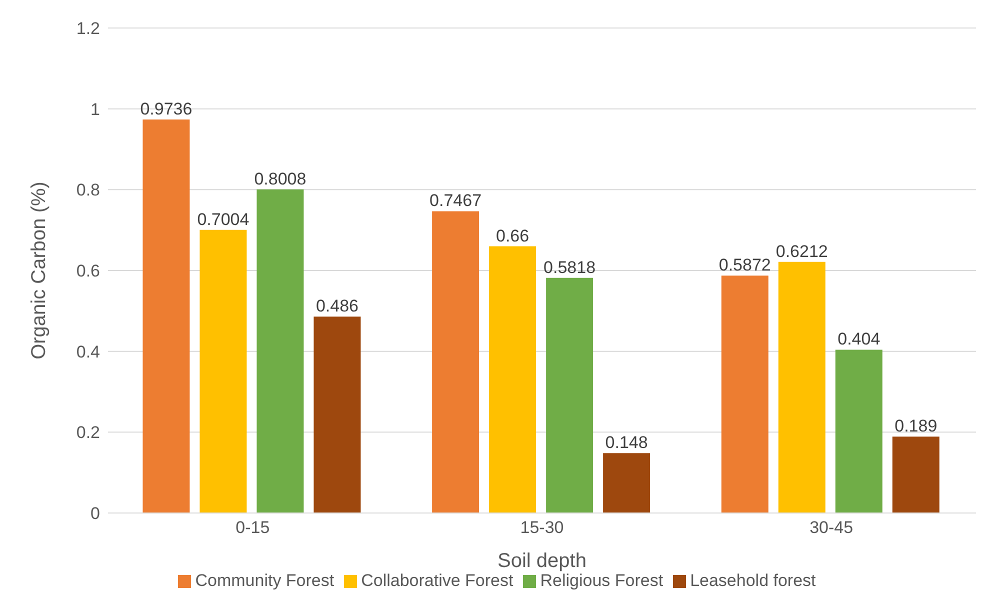 Image resolution: width=994 pixels, height=609 pixels. What do you see at coordinates (602, 580) in the screenshot?
I see `legend-label: Religious Forest` at bounding box center [602, 580].